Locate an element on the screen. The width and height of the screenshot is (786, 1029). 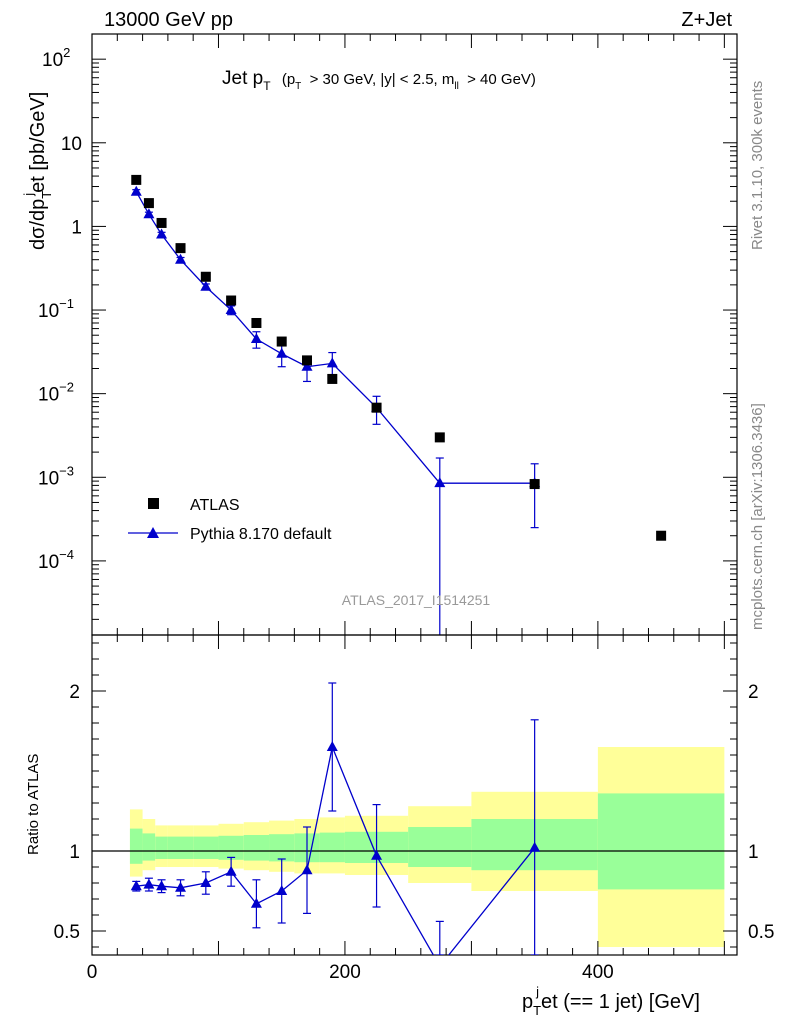
ratio-ylabel: Ratio to ATLAS is located at coordinates (33, 804).